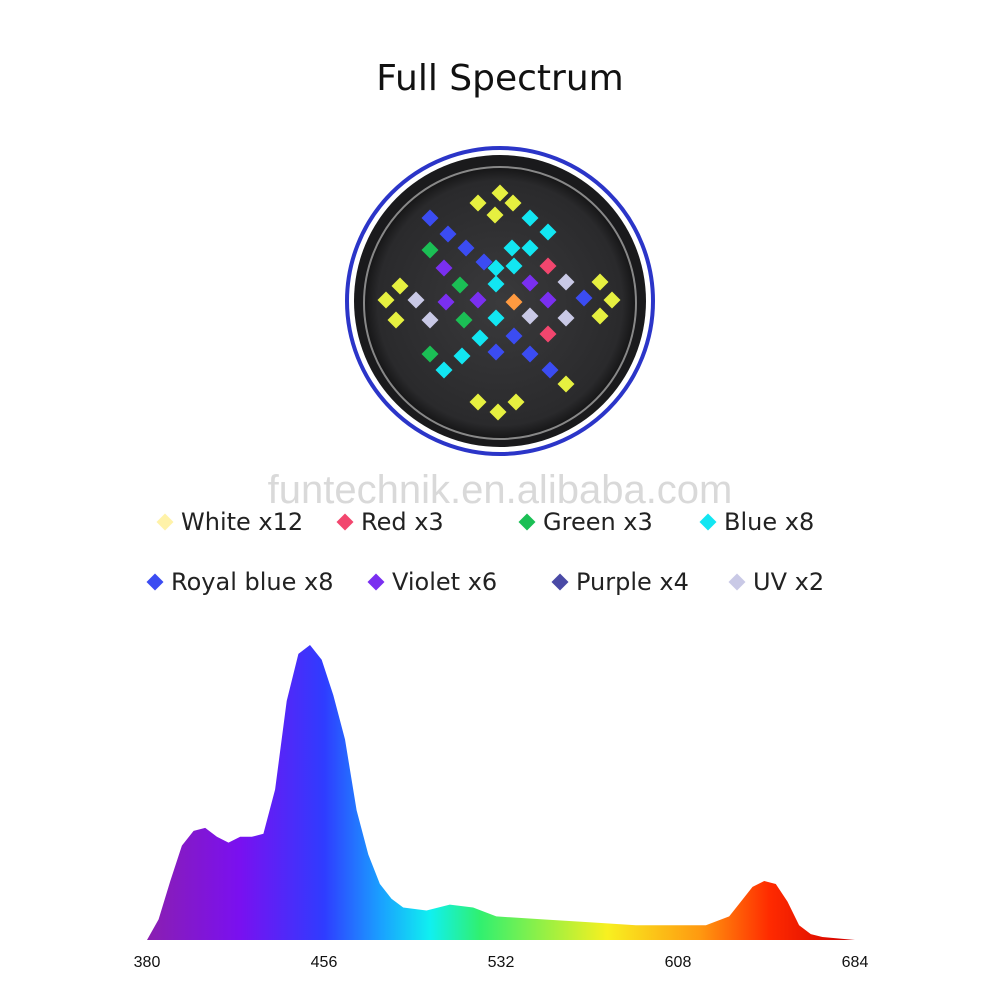 The image size is (1000, 1000). I want to click on x-tick-label: 380, so click(147, 962).